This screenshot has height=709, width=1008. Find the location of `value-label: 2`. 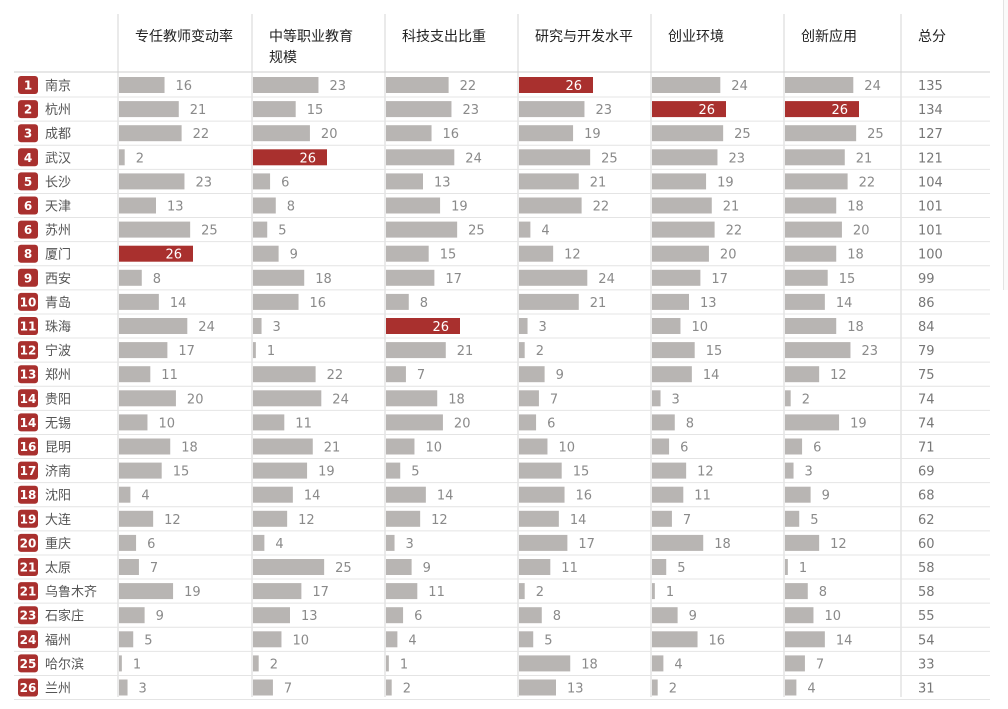

value-label: 2 is located at coordinates (806, 399).